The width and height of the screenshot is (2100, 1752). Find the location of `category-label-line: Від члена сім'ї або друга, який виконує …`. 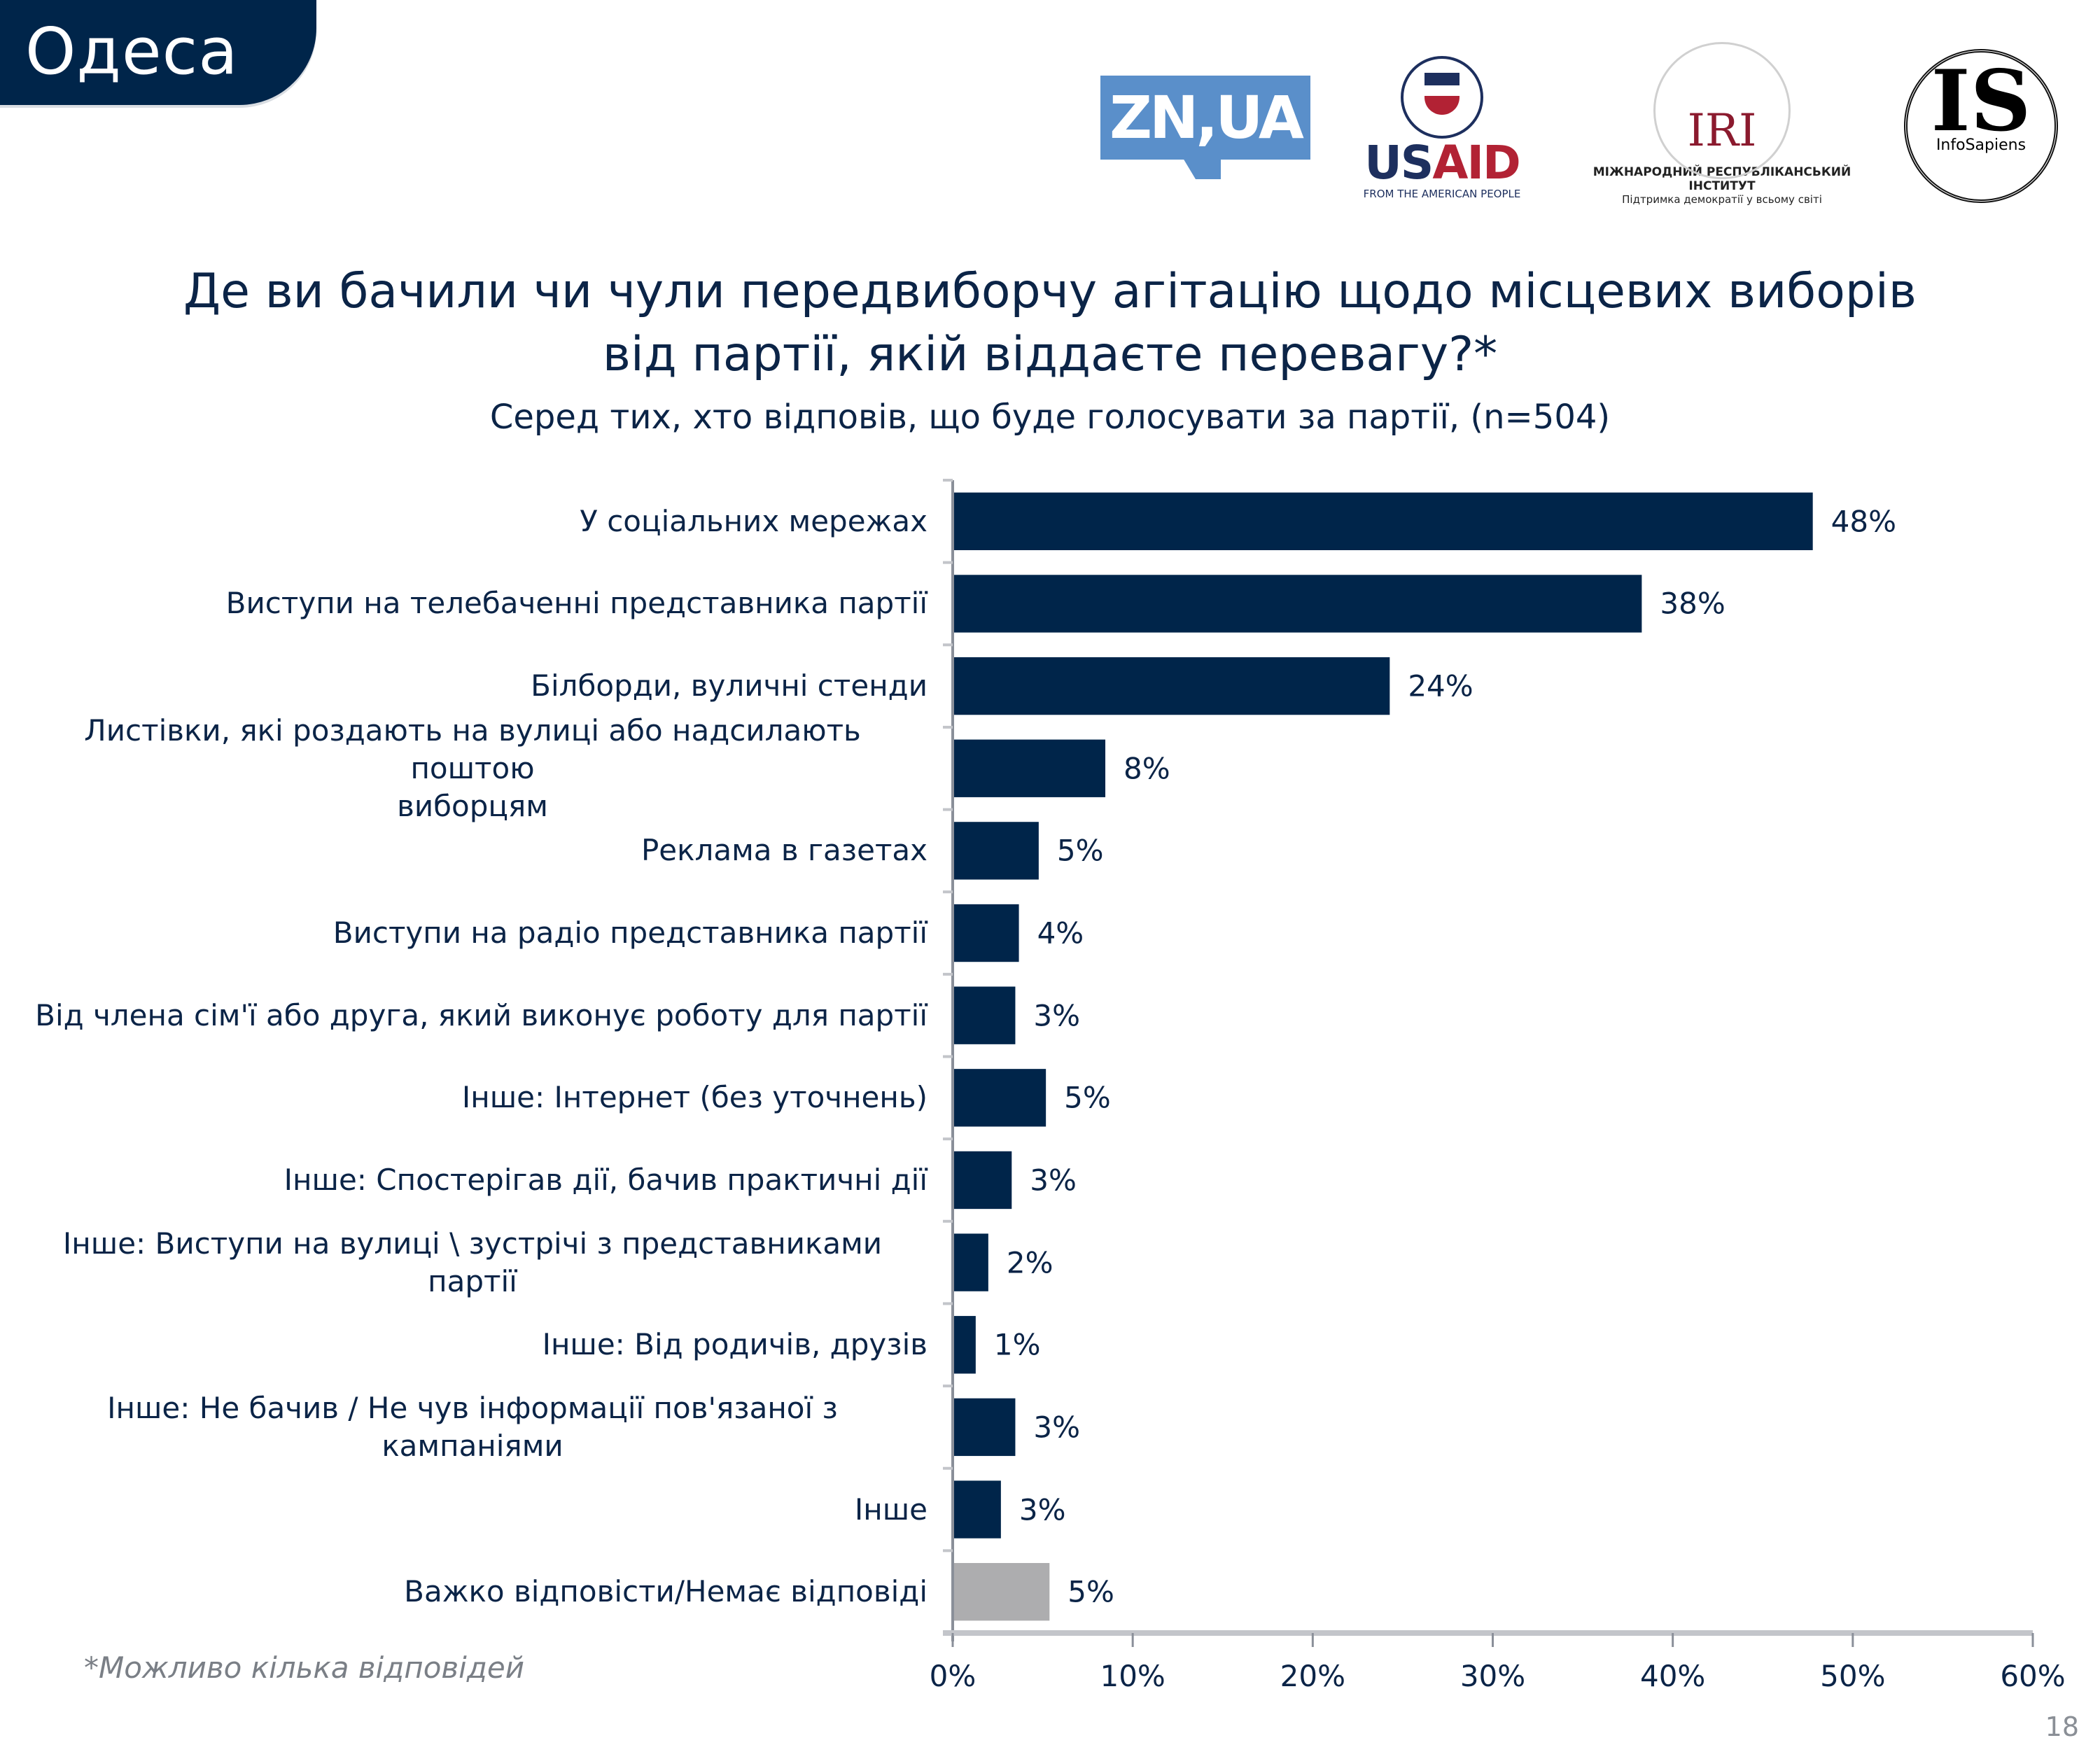

category-label-line: Від члена сім'ї або друга, який виконує … is located at coordinates (481, 1014).